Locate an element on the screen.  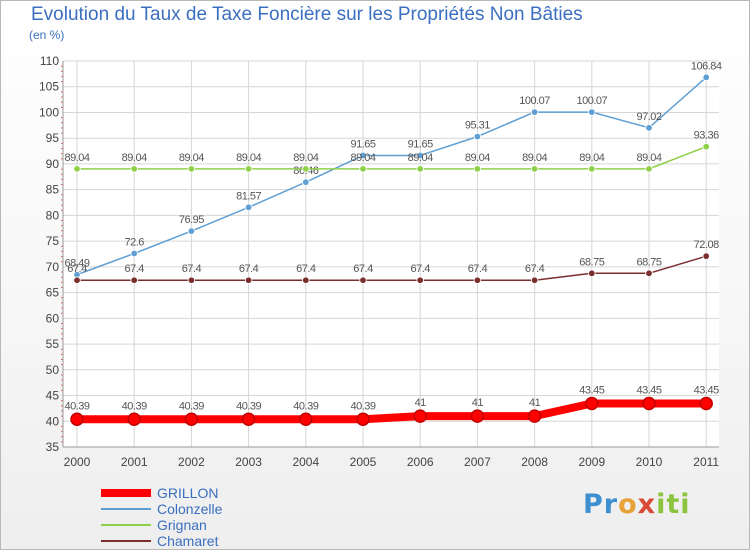
series-line-grillon is located at coordinates (392, 411).